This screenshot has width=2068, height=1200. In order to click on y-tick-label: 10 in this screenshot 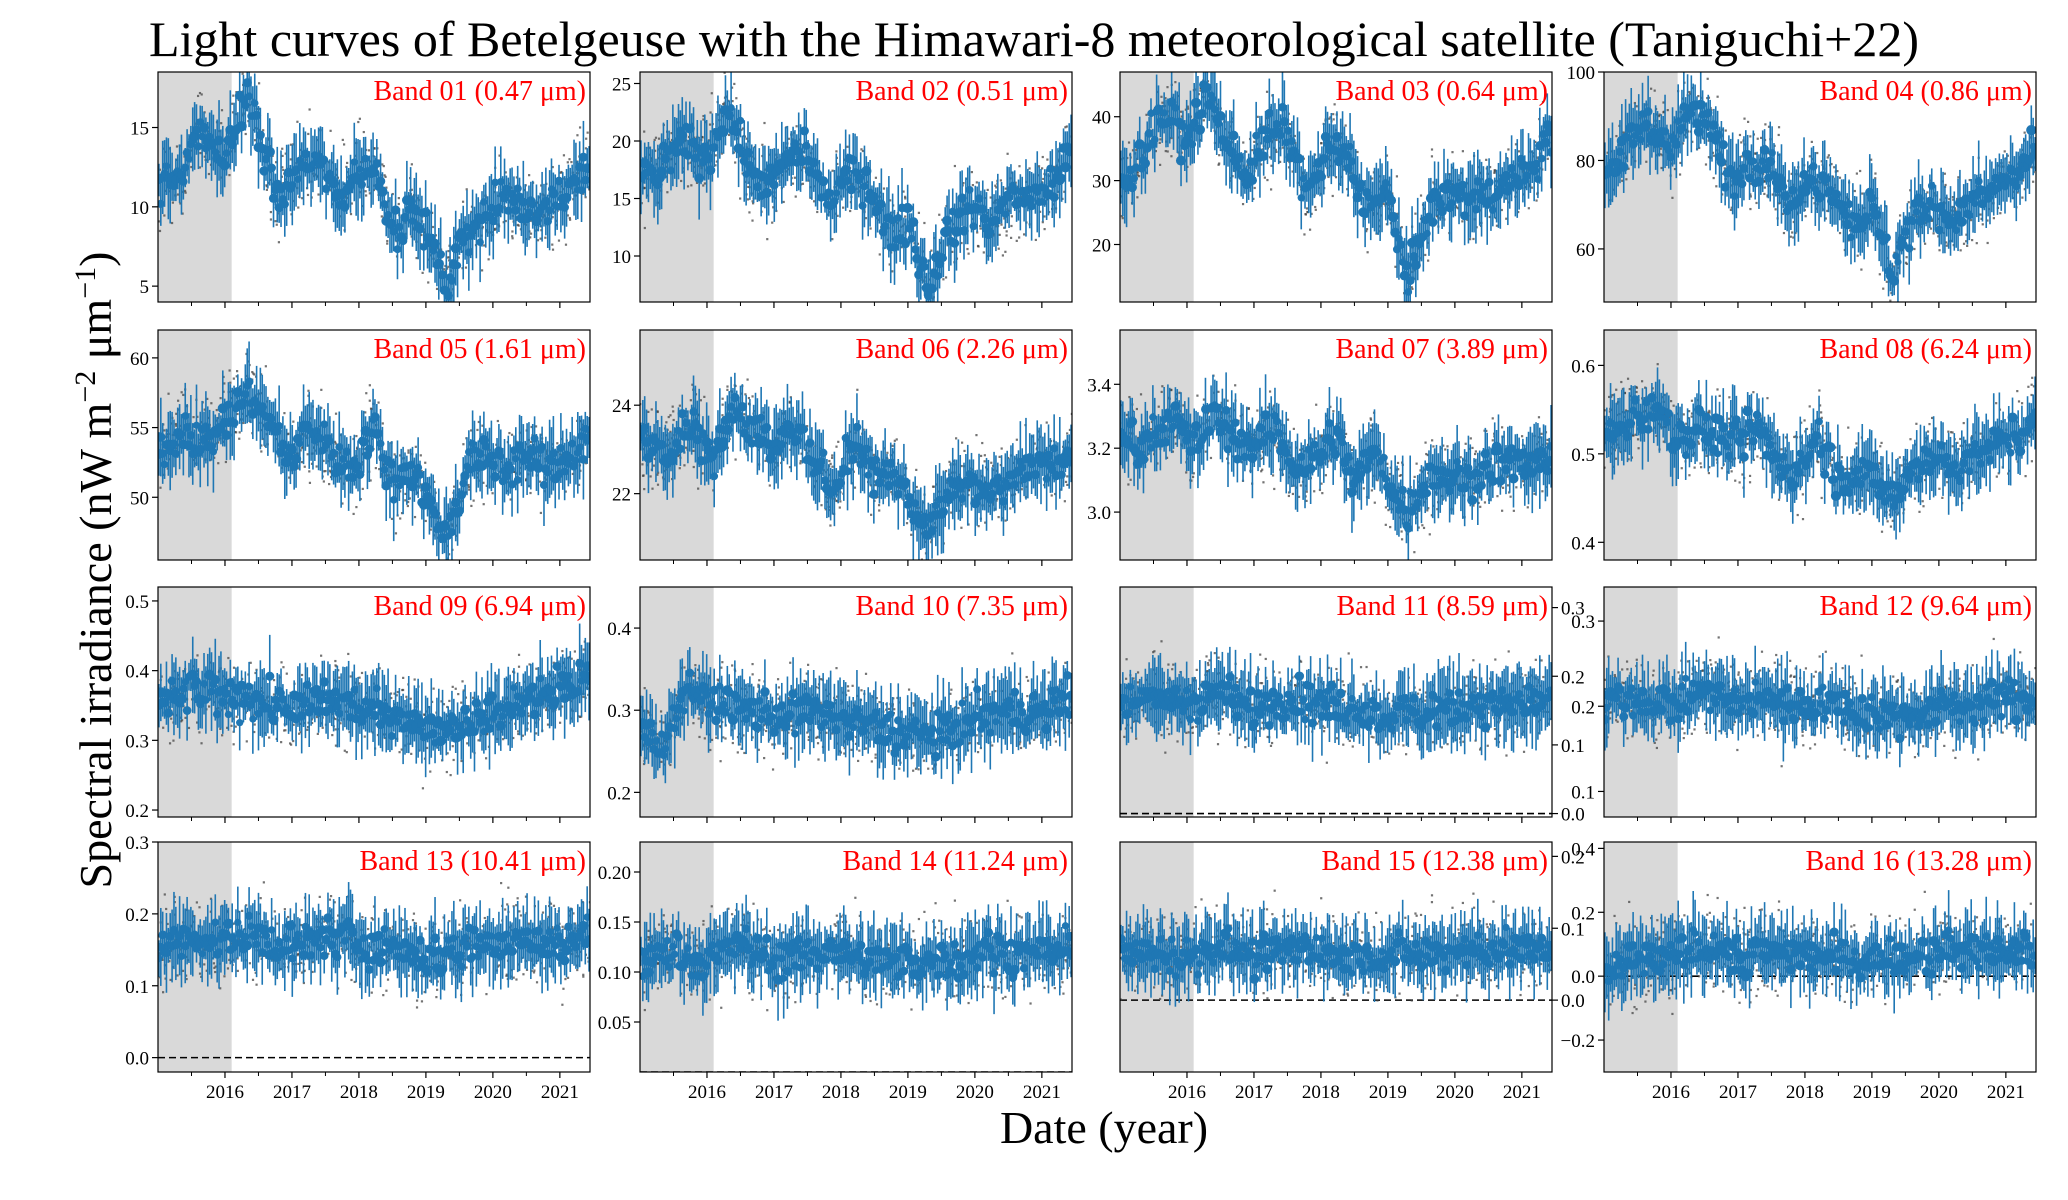, I will do `click(621, 257)`.